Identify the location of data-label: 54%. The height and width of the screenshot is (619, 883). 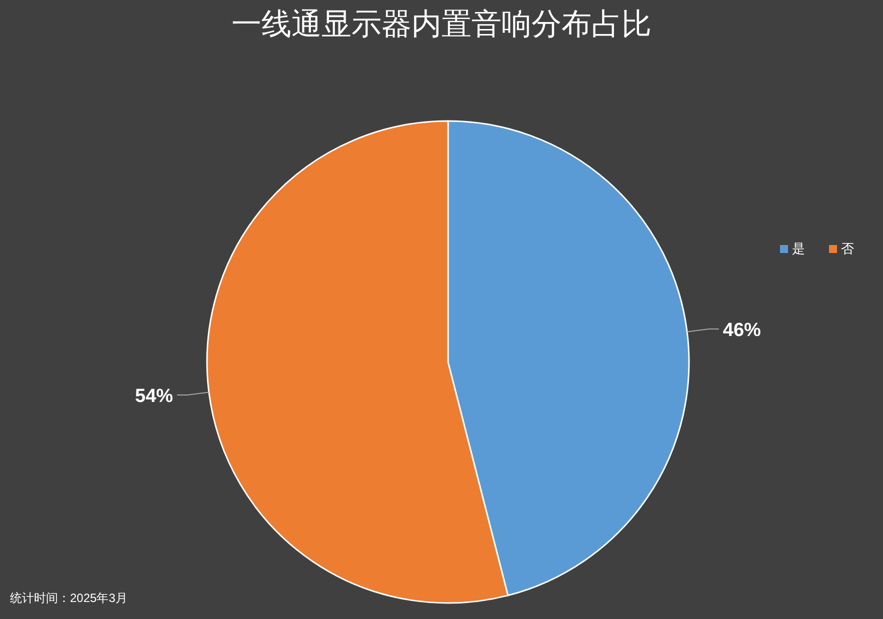
(154, 396).